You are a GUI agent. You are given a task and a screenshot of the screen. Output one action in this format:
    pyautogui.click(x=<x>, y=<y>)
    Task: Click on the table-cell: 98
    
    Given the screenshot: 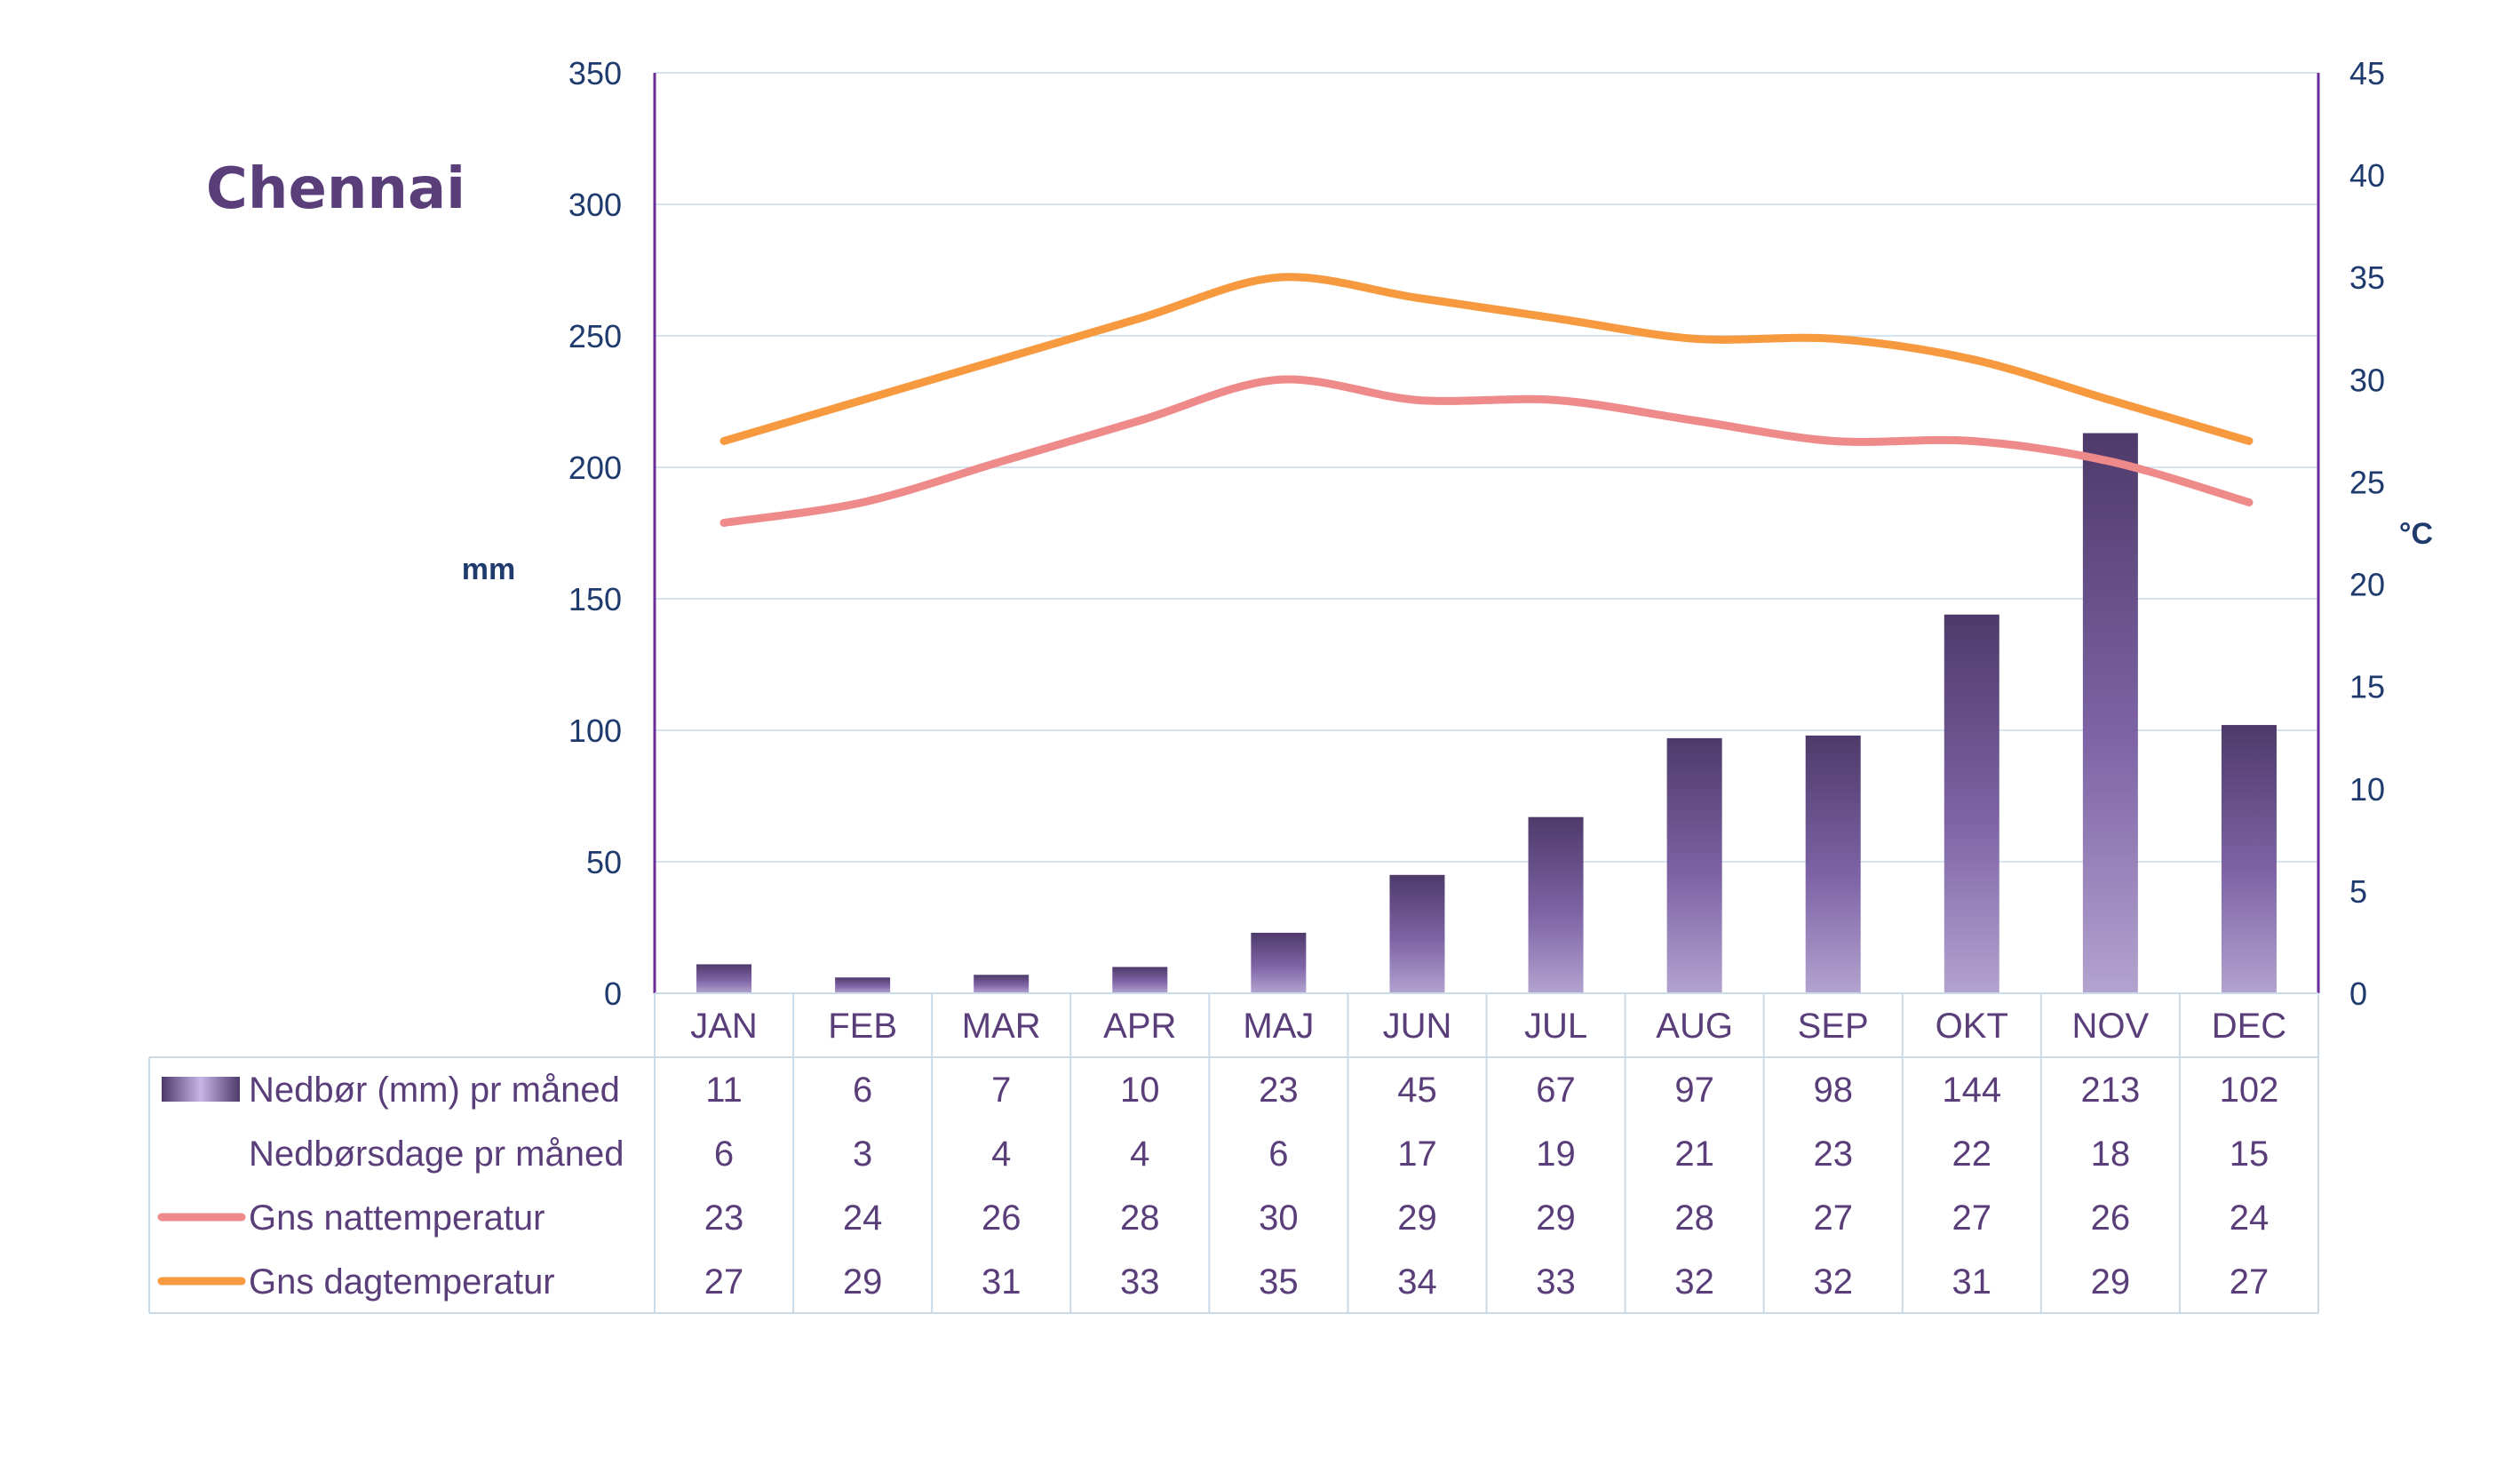 What is the action you would take?
    pyautogui.click(x=1833, y=1091)
    